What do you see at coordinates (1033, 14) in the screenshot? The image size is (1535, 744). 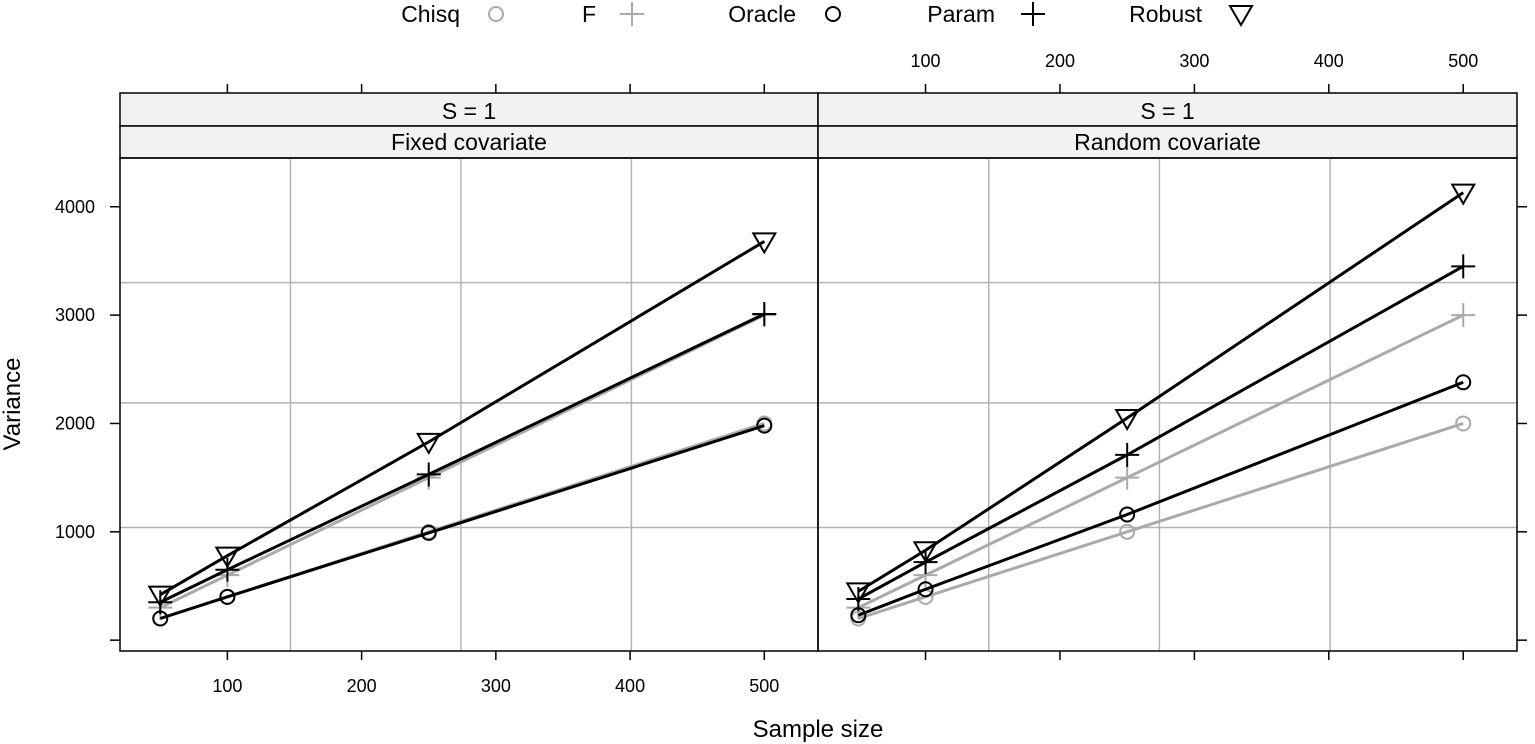 I see `legend-symbol-param` at bounding box center [1033, 14].